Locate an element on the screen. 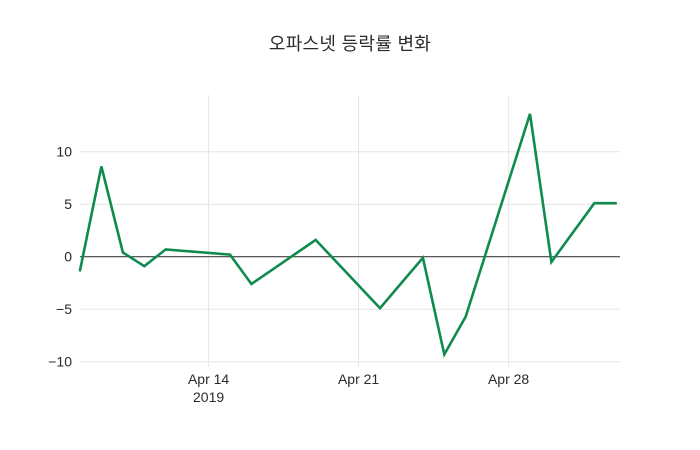  x-tick-label: Apr 28 is located at coordinates (508, 379).